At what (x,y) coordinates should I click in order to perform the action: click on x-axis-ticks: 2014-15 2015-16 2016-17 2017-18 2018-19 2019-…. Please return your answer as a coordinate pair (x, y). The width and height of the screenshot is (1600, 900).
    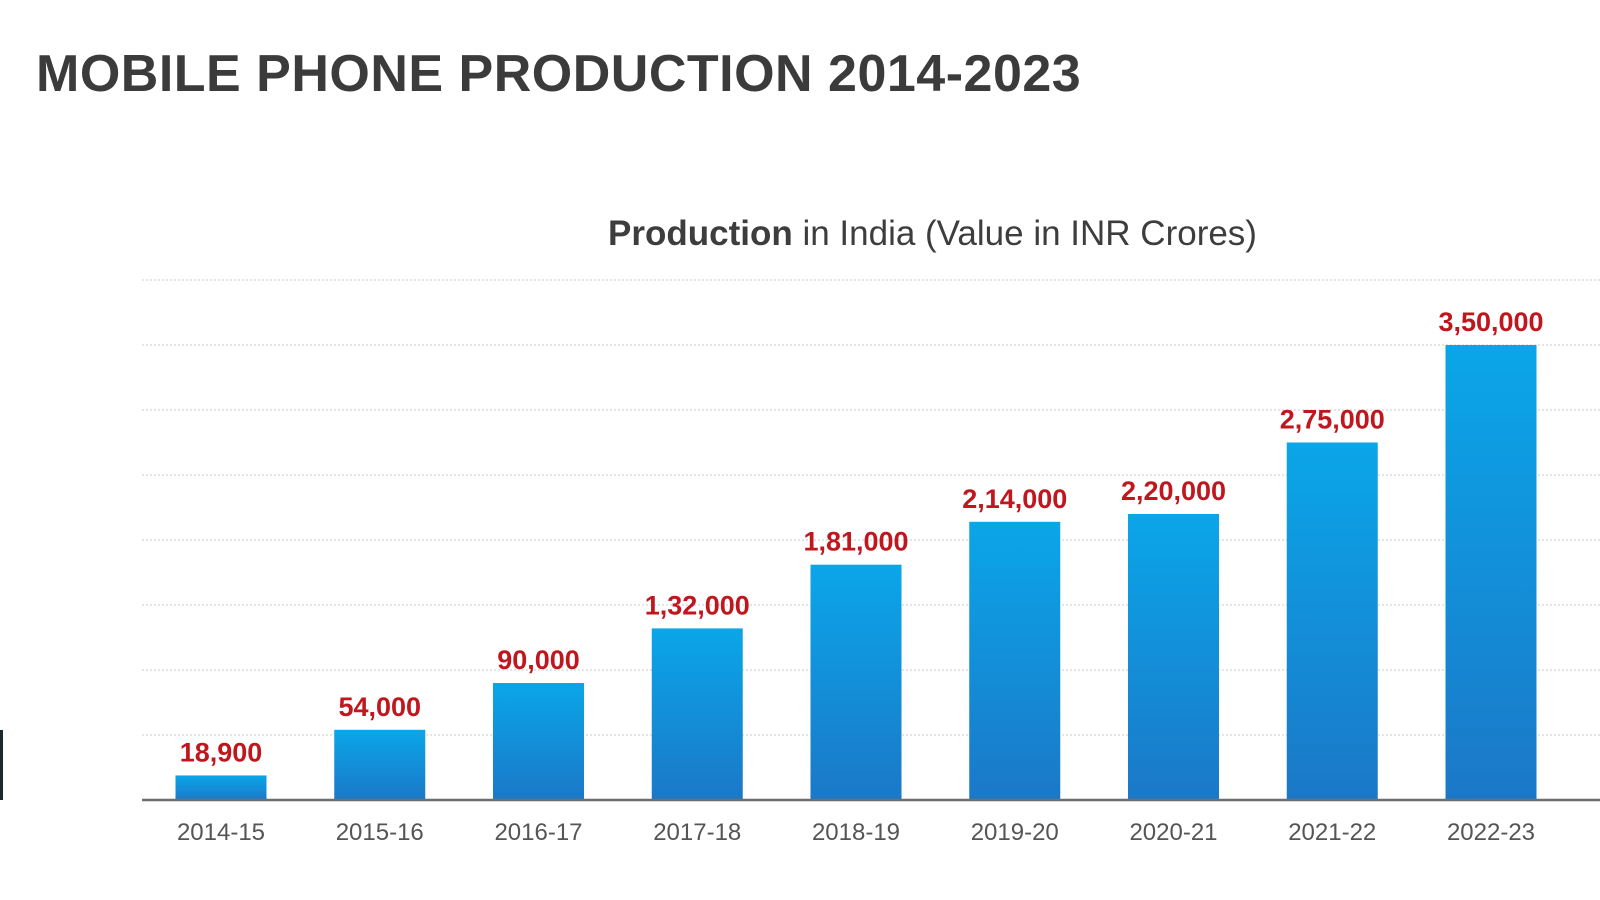
    Looking at the image, I should click on (856, 832).